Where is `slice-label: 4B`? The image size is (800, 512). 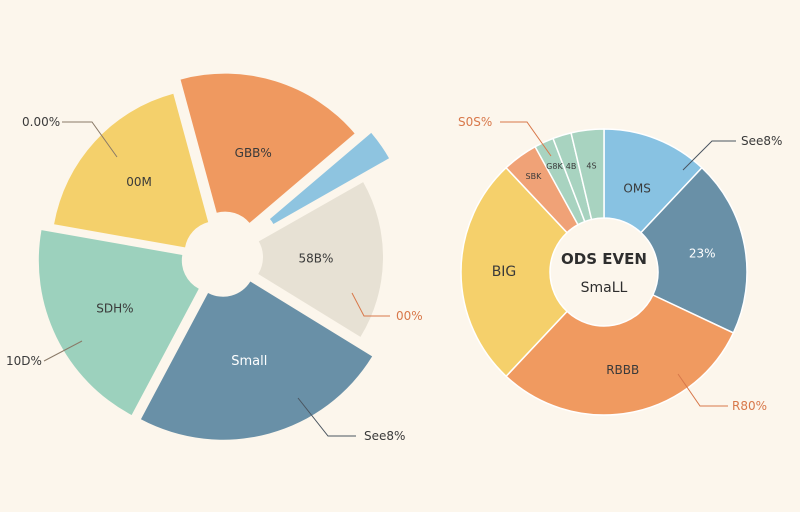 slice-label: 4B is located at coordinates (571, 166).